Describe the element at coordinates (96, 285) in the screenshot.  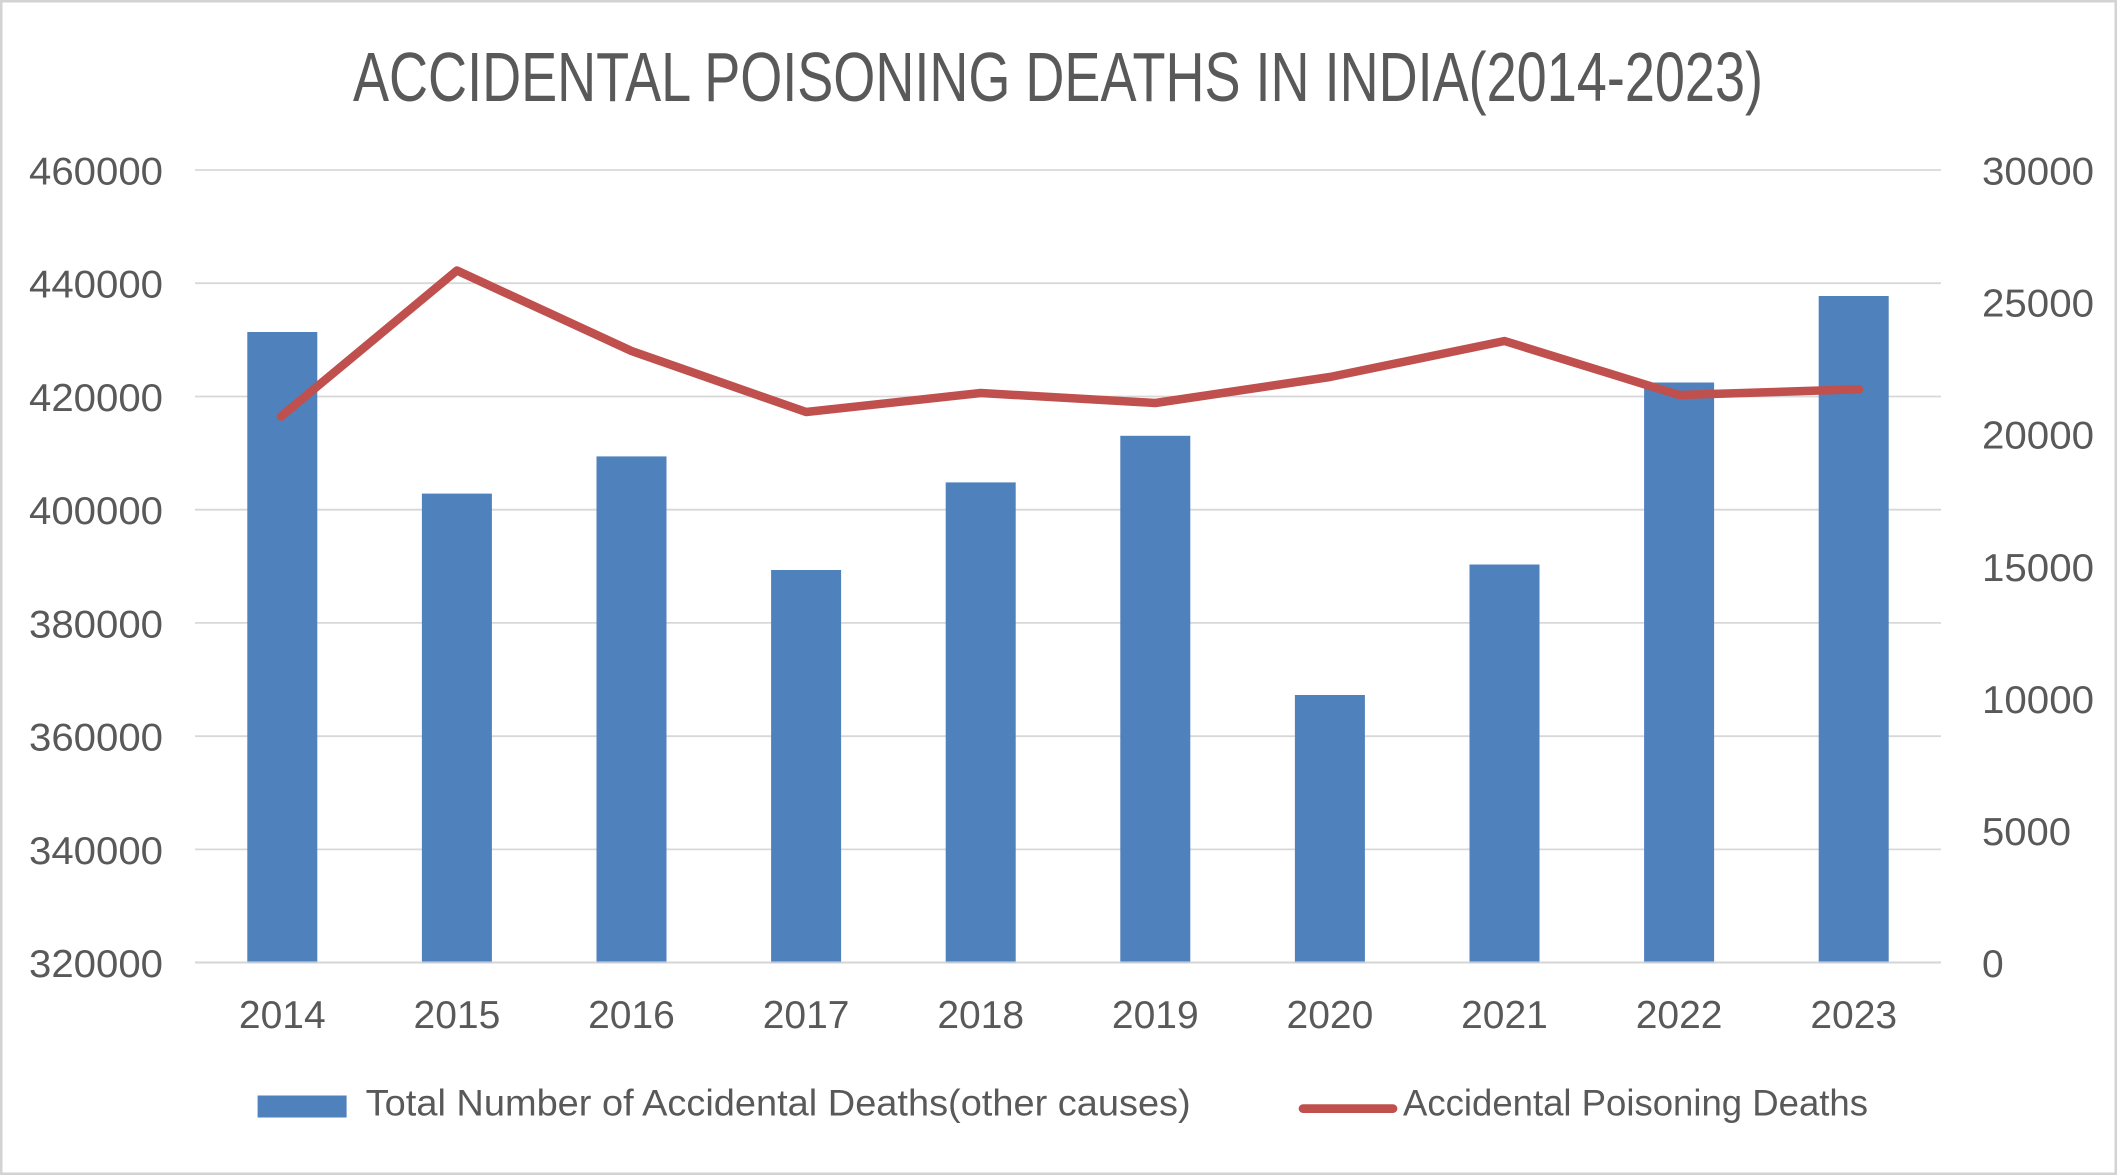
I see `svg-text: 440000` at that location.